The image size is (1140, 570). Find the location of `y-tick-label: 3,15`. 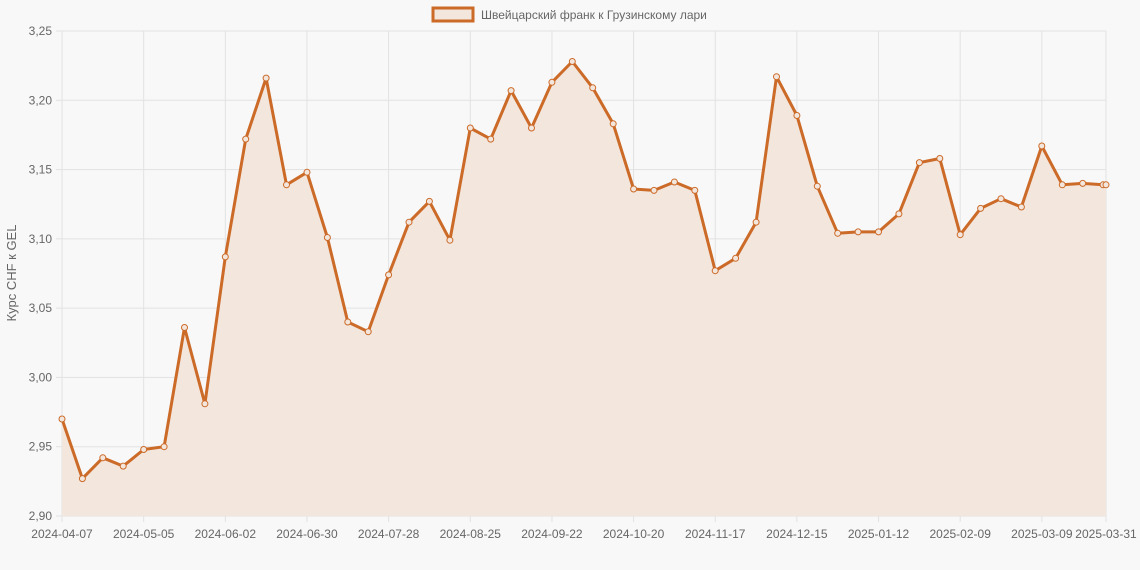

y-tick-label: 3,15 is located at coordinates (41, 170).